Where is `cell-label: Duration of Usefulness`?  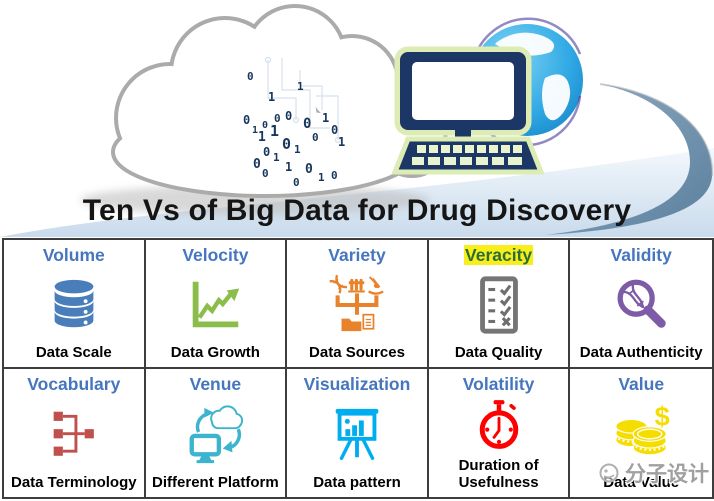
cell-label: Duration of Usefulness is located at coordinates (498, 474).